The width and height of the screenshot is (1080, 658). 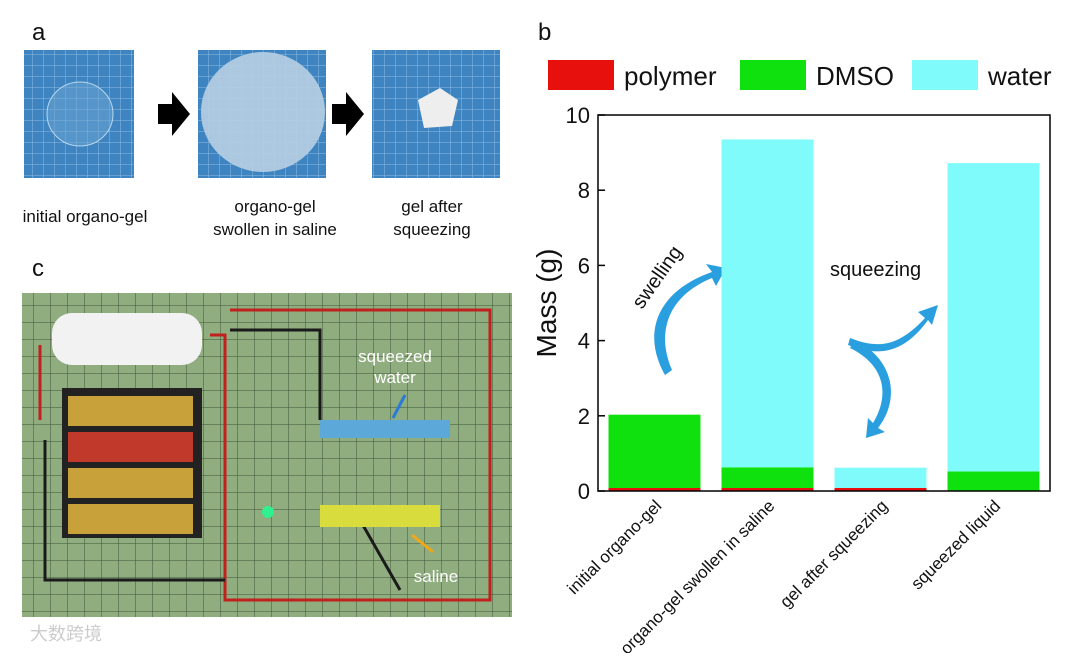 I want to click on legend-label: polymer, so click(x=670, y=76).